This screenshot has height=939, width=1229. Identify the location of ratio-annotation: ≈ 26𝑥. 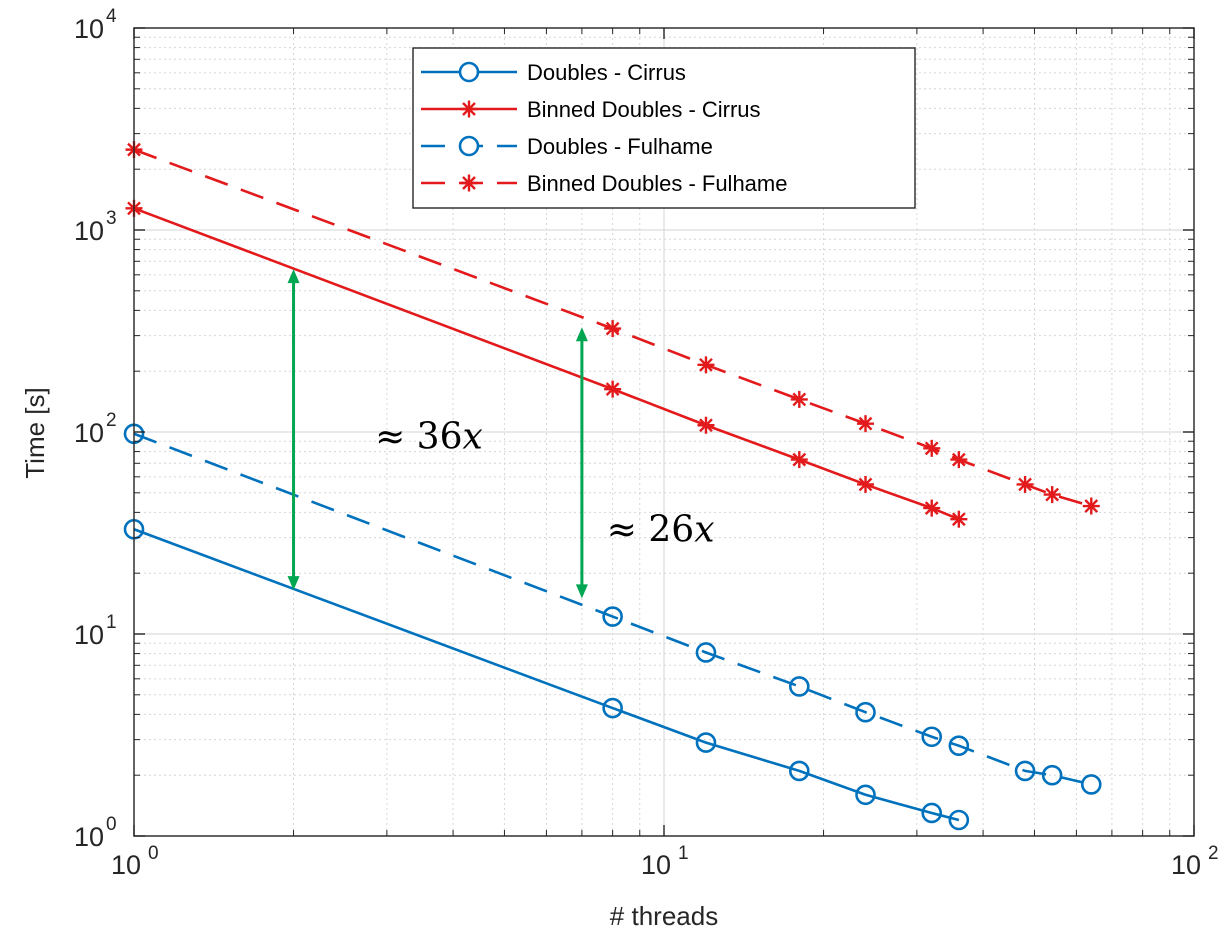
(645, 463).